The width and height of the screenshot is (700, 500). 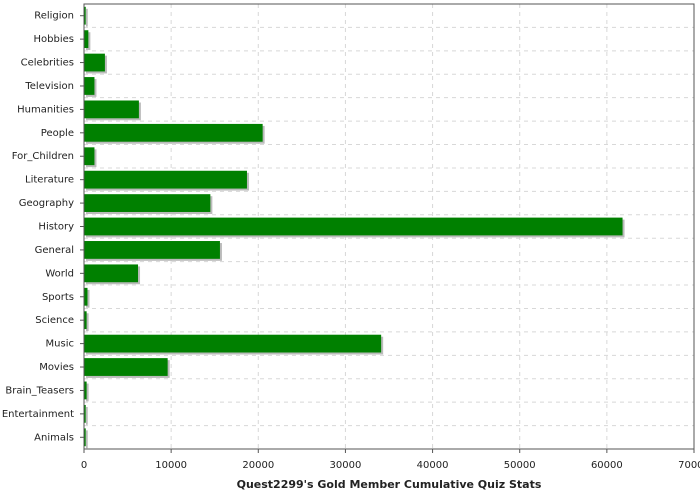 I want to click on y-tick-label: Science, so click(x=54, y=320).